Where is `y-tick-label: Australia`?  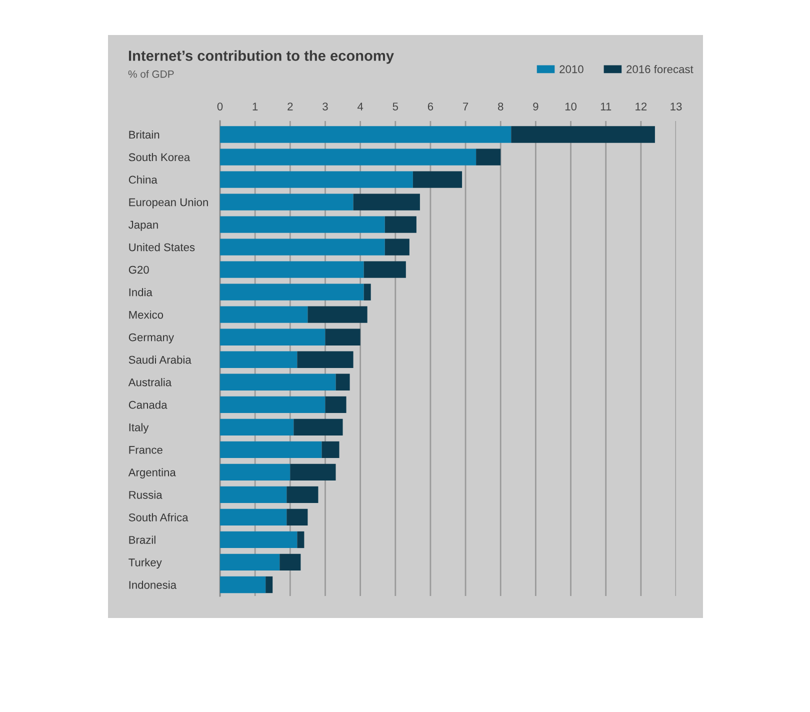
y-tick-label: Australia is located at coordinates (150, 382).